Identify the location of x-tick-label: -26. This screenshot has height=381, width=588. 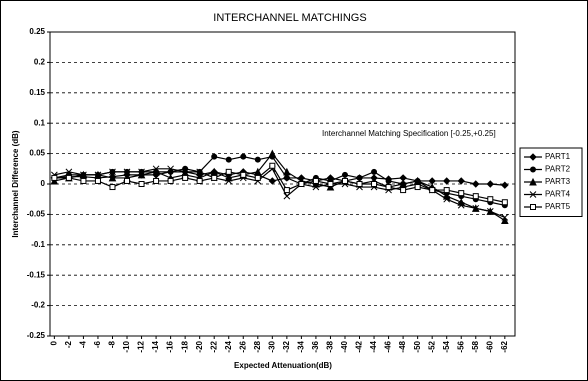
(242, 346).